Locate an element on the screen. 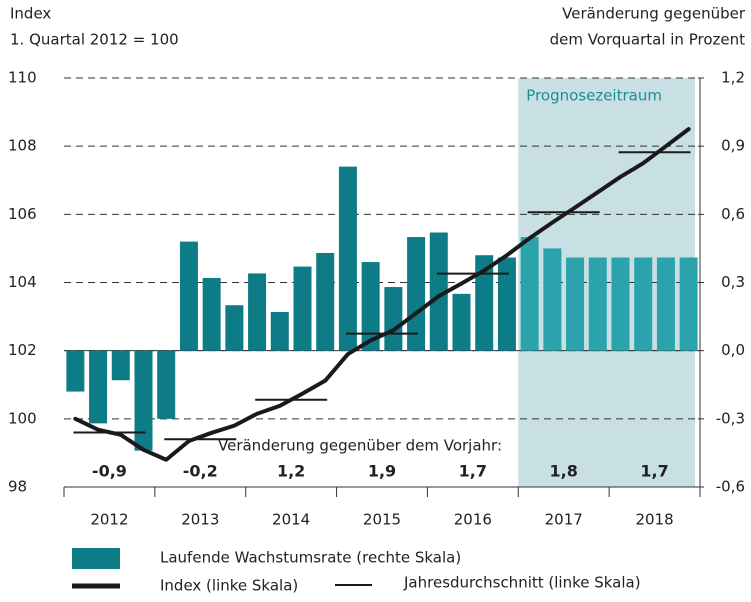  legend-swatch is located at coordinates (96, 558).